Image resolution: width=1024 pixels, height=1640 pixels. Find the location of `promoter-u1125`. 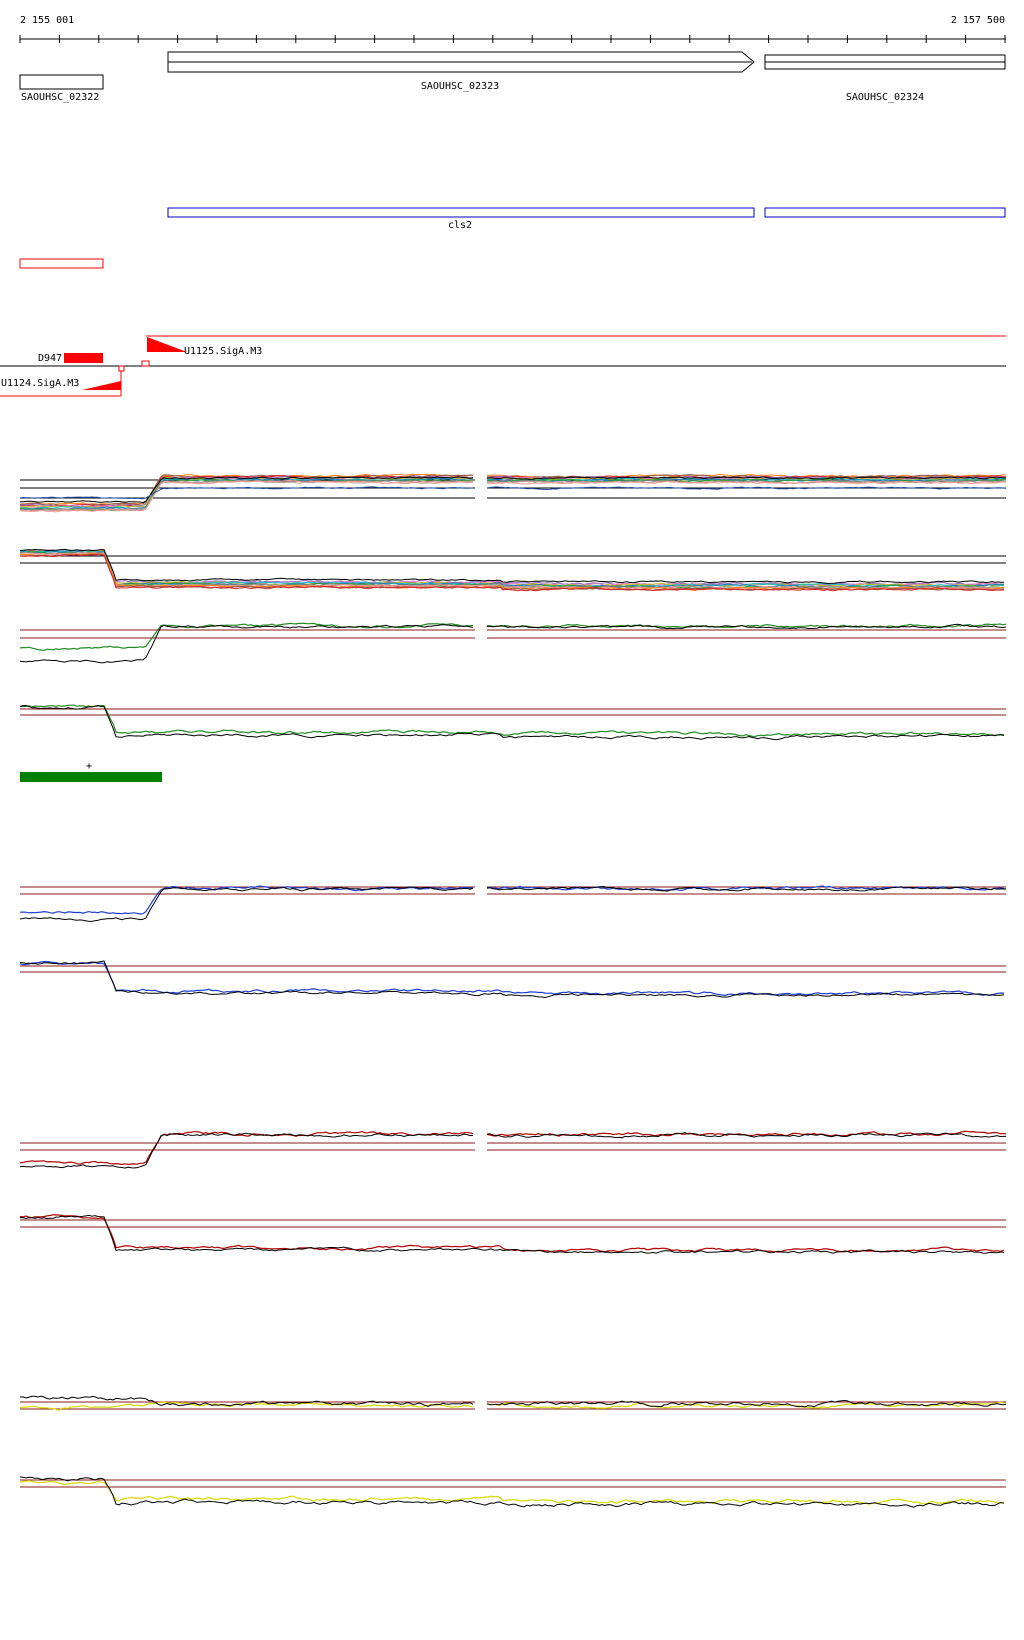

promoter-u1125 is located at coordinates (167, 344).